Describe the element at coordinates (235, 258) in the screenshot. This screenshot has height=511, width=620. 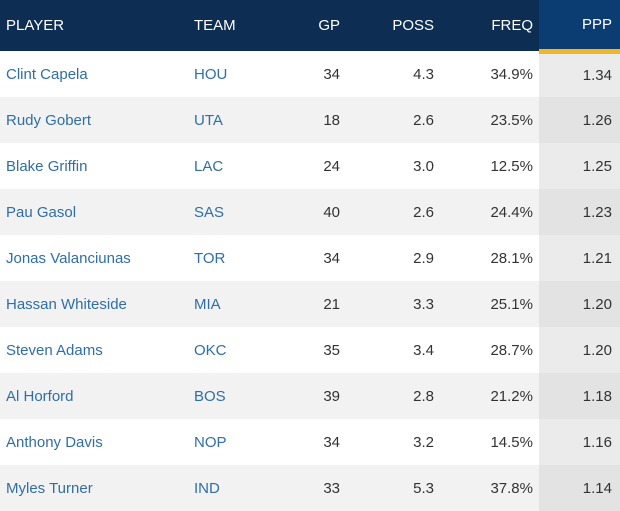
I see `cell-team: TOR` at that location.